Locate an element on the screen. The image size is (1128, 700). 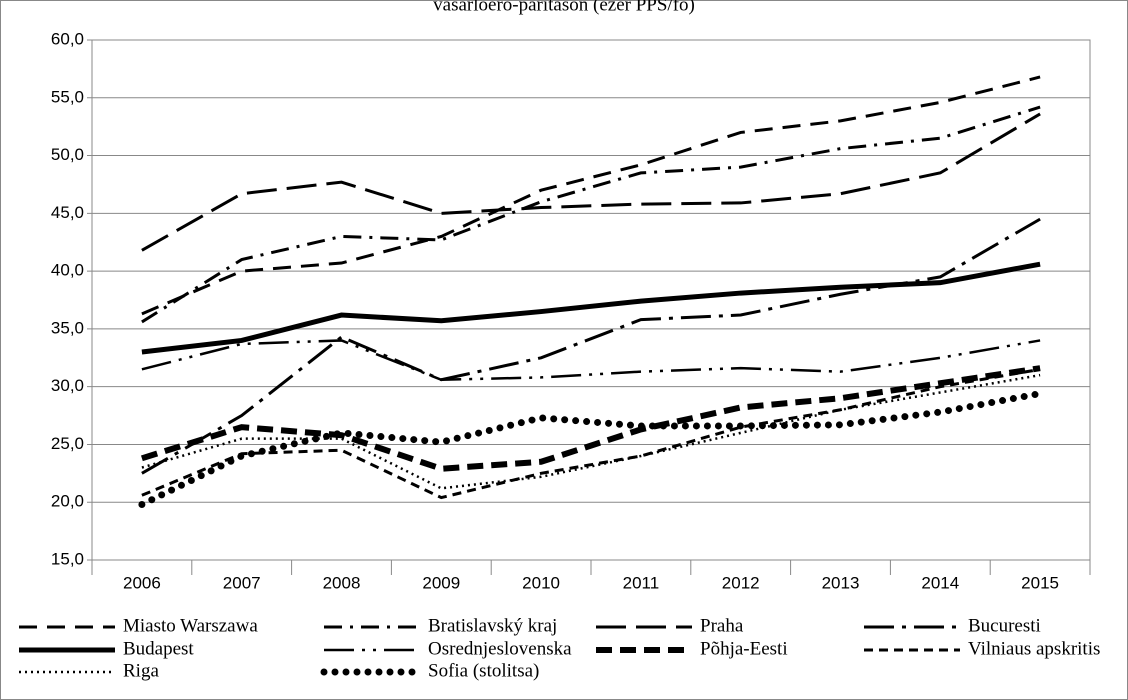
y-tick-label: 50,0 is located at coordinates (67, 154).